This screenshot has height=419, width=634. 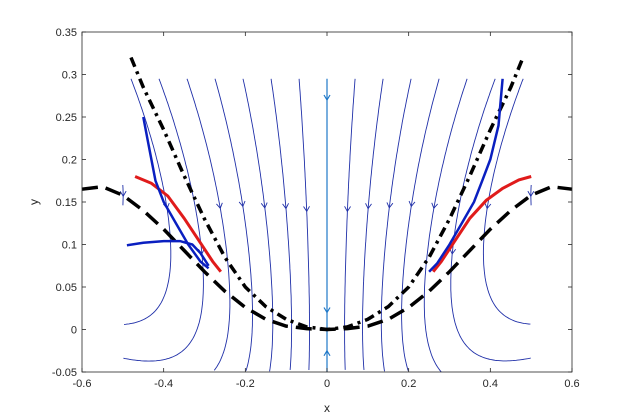 What do you see at coordinates (69, 76) in the screenshot?
I see `y-tick-label: 0.3` at bounding box center [69, 76].